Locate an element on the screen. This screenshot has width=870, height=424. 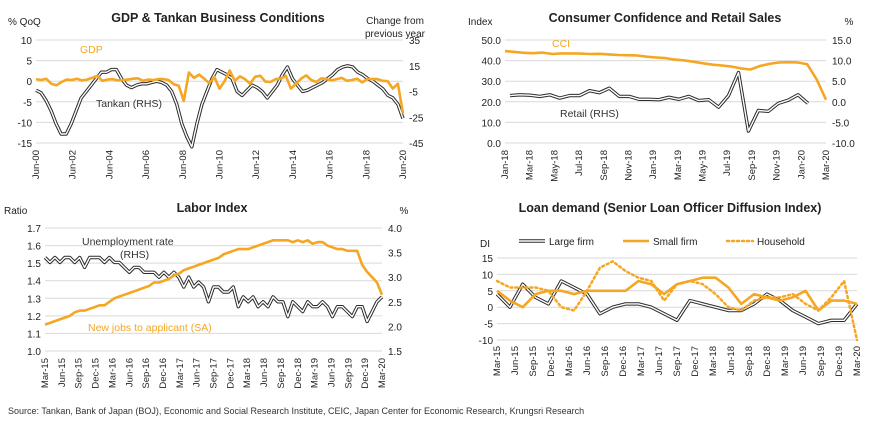
y-tick-label-right: 2.0 is located at coordinates (395, 327).